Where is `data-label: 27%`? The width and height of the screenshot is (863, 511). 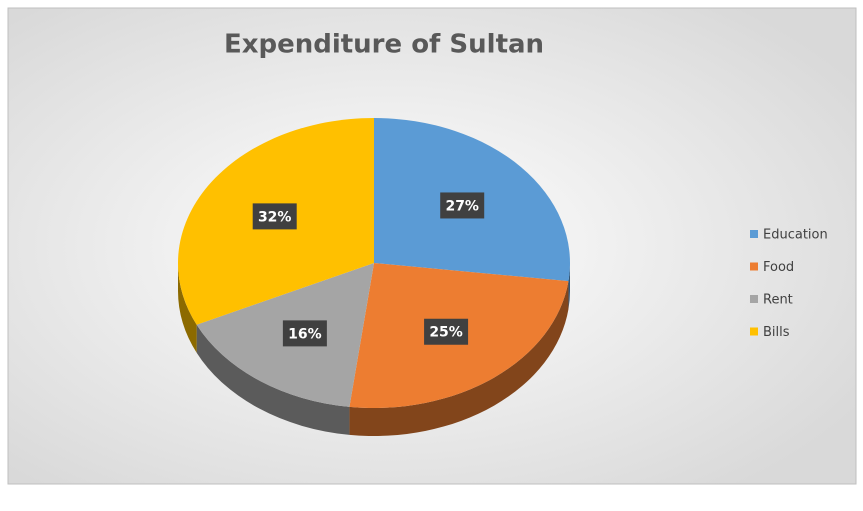 data-label: 27% is located at coordinates (462, 206).